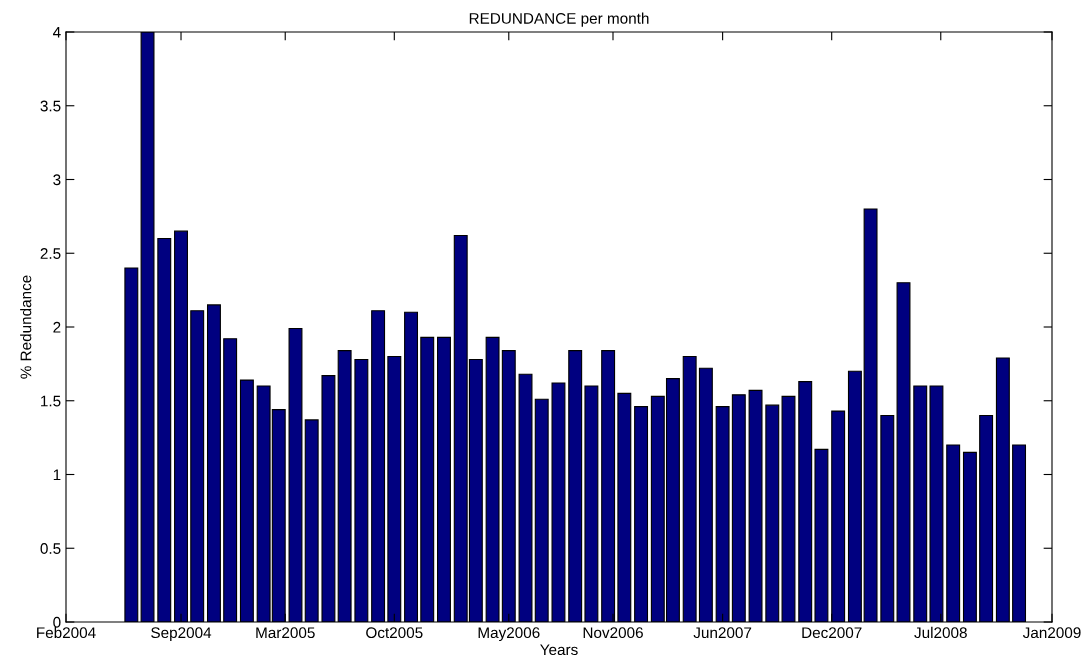  Describe the element at coordinates (832, 633) in the screenshot. I see `x-tick-label: Dec2007` at that location.